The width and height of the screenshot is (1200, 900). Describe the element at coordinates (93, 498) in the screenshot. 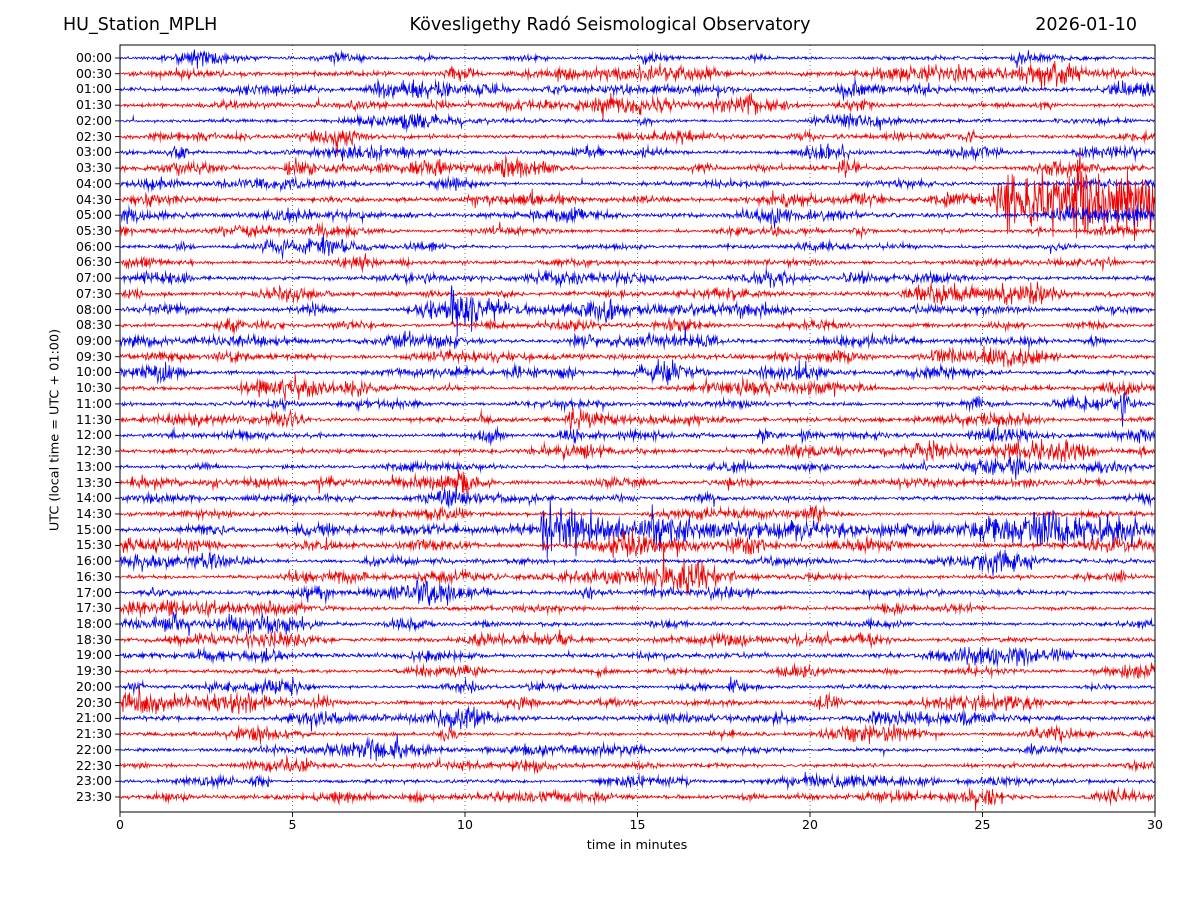

I see `row-label: 14:00` at that location.